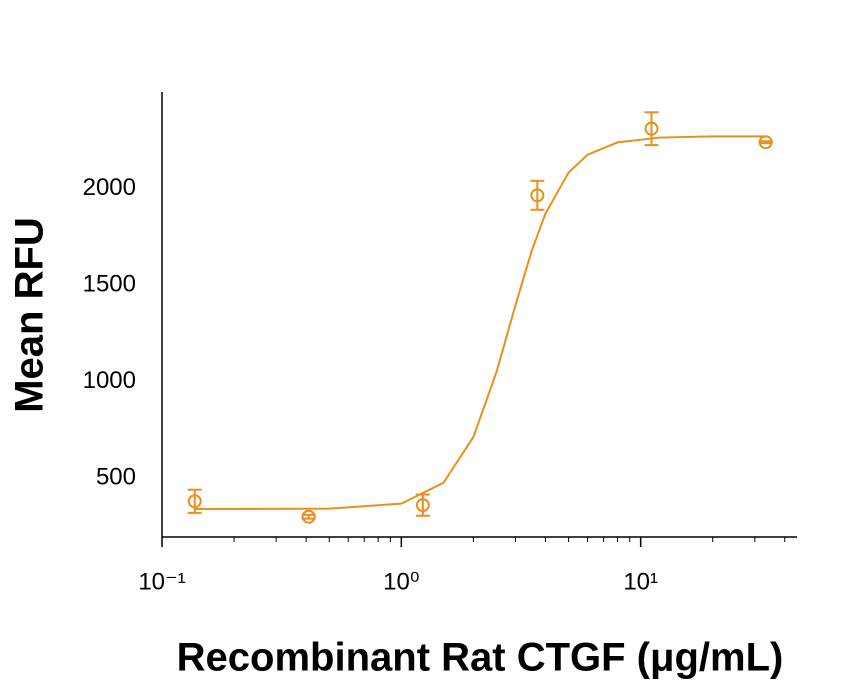 The width and height of the screenshot is (860, 690). Describe the element at coordinates (109, 187) in the screenshot. I see `y-tick-label: 2000` at that location.